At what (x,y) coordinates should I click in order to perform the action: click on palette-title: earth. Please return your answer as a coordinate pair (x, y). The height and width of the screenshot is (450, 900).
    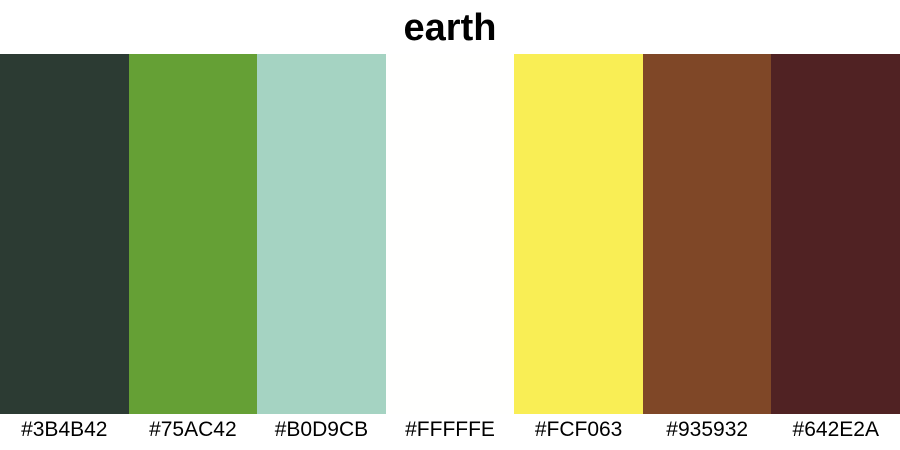
    Looking at the image, I should click on (450, 28).